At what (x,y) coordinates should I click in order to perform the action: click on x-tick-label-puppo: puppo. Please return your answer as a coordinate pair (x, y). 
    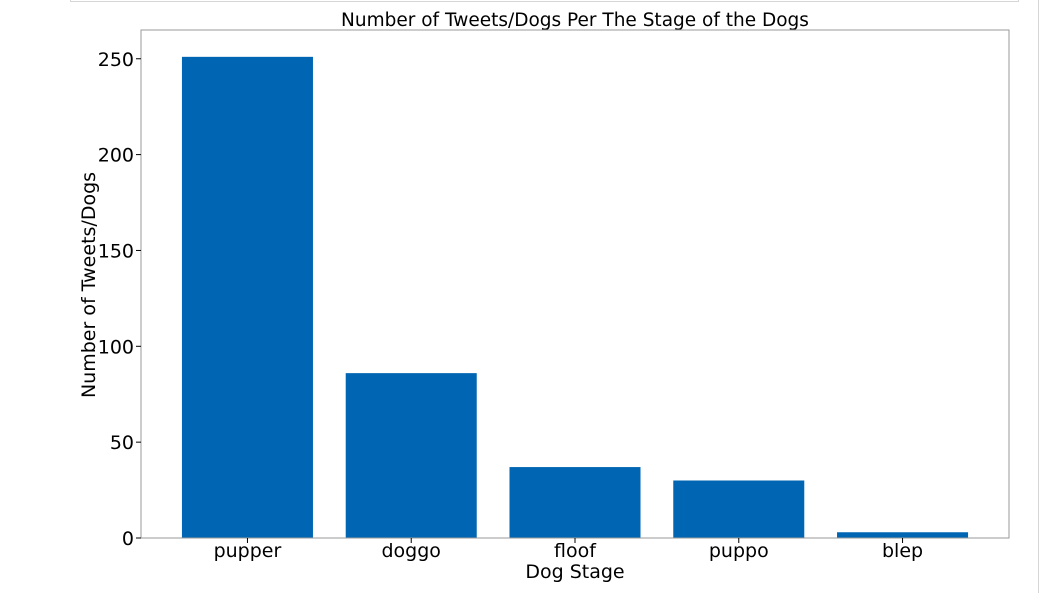
    Looking at the image, I should click on (739, 551).